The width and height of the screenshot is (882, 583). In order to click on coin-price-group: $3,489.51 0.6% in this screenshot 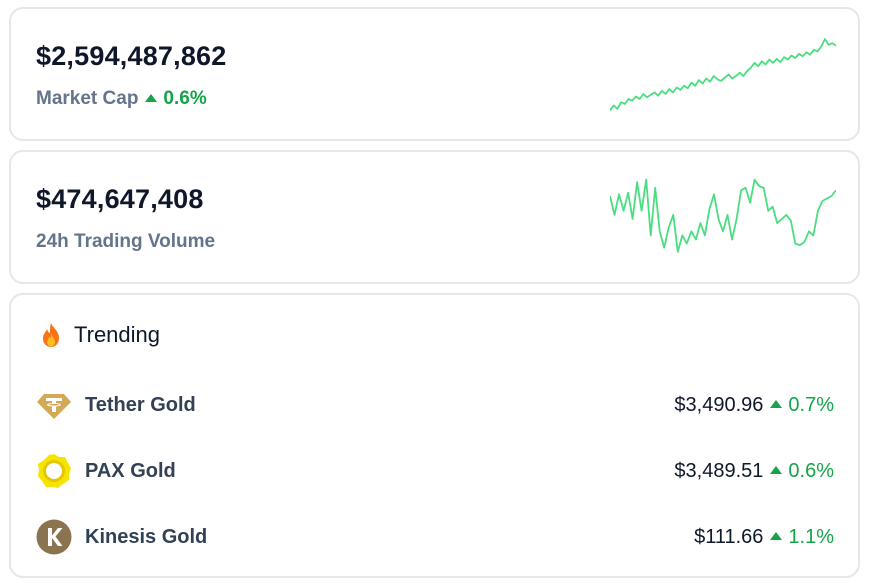, I will do `click(754, 471)`.